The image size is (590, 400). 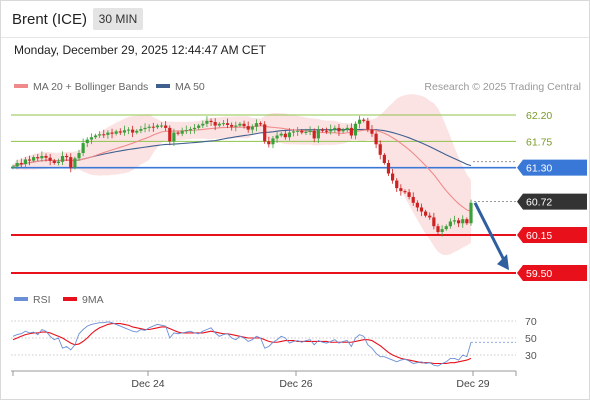 I want to click on rsi-tick-70: 70, so click(x=531, y=322).